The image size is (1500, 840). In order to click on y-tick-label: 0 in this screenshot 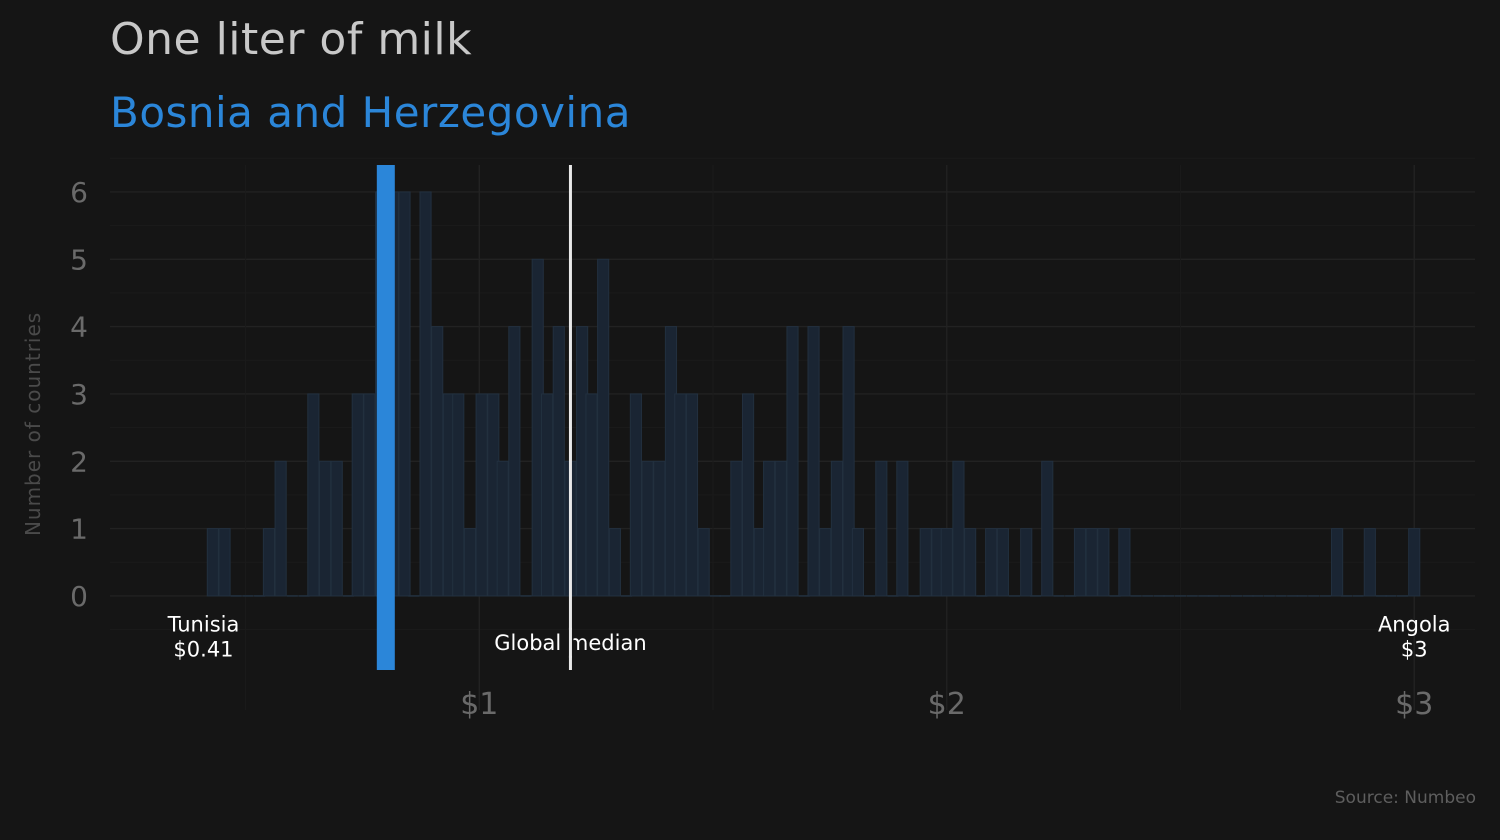, I will do `click(79, 596)`.